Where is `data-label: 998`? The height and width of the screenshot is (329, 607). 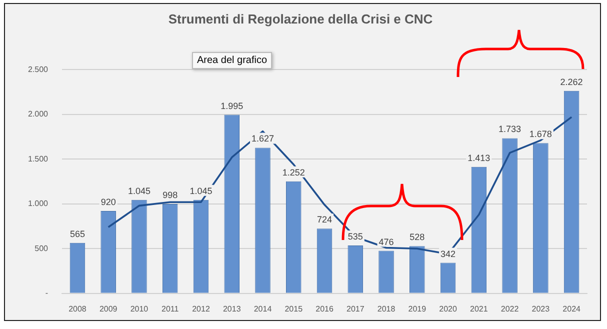 data-label: 998 is located at coordinates (170, 195).